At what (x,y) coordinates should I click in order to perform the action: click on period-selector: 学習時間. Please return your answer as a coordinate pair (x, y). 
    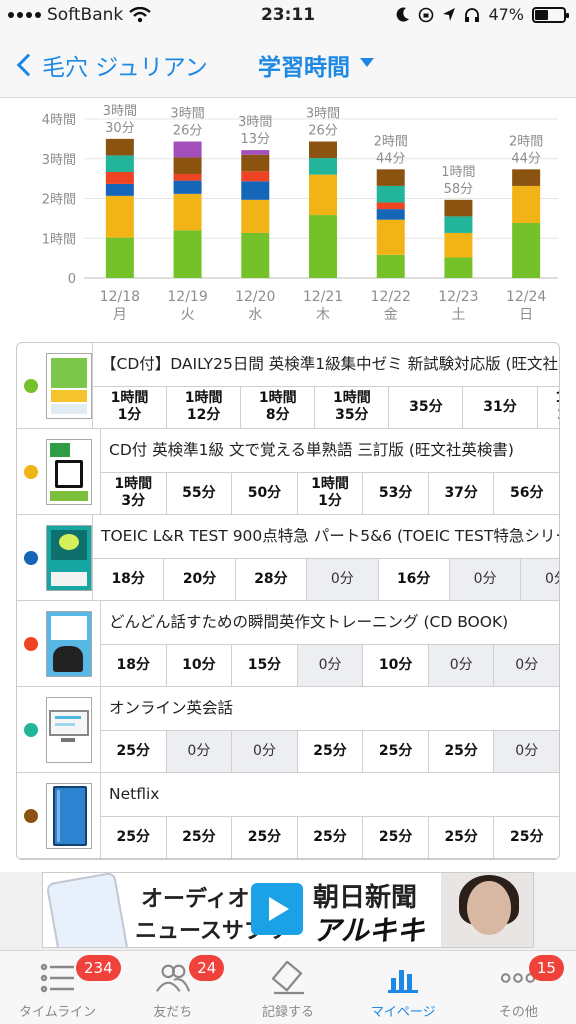
    Looking at the image, I should click on (316, 65).